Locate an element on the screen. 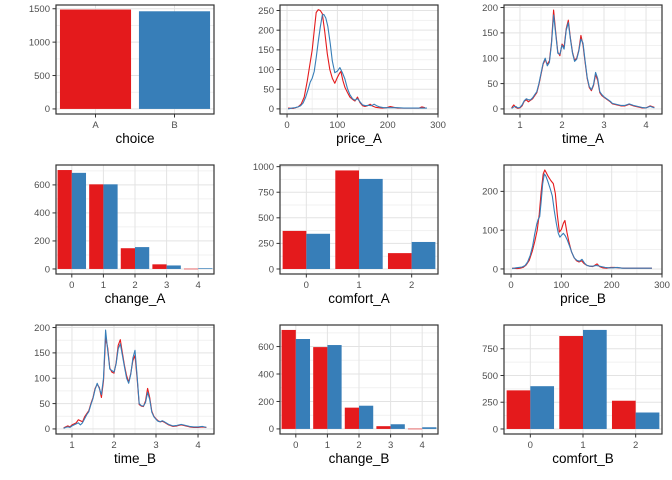 The height and width of the screenshot is (480, 672). comfort_B-x-tick-label: 0 is located at coordinates (530, 445).